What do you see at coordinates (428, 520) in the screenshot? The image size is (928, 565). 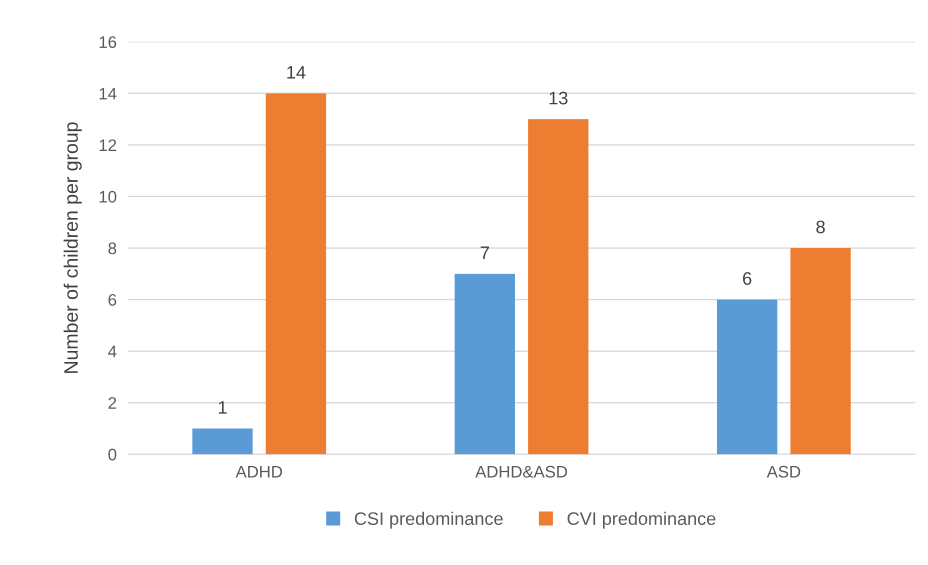 I see `legend-label: CSI predominance` at bounding box center [428, 520].